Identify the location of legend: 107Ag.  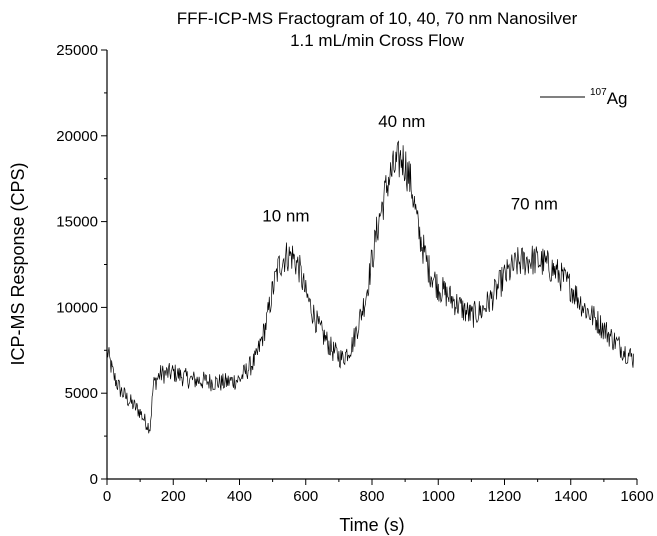
(583, 97).